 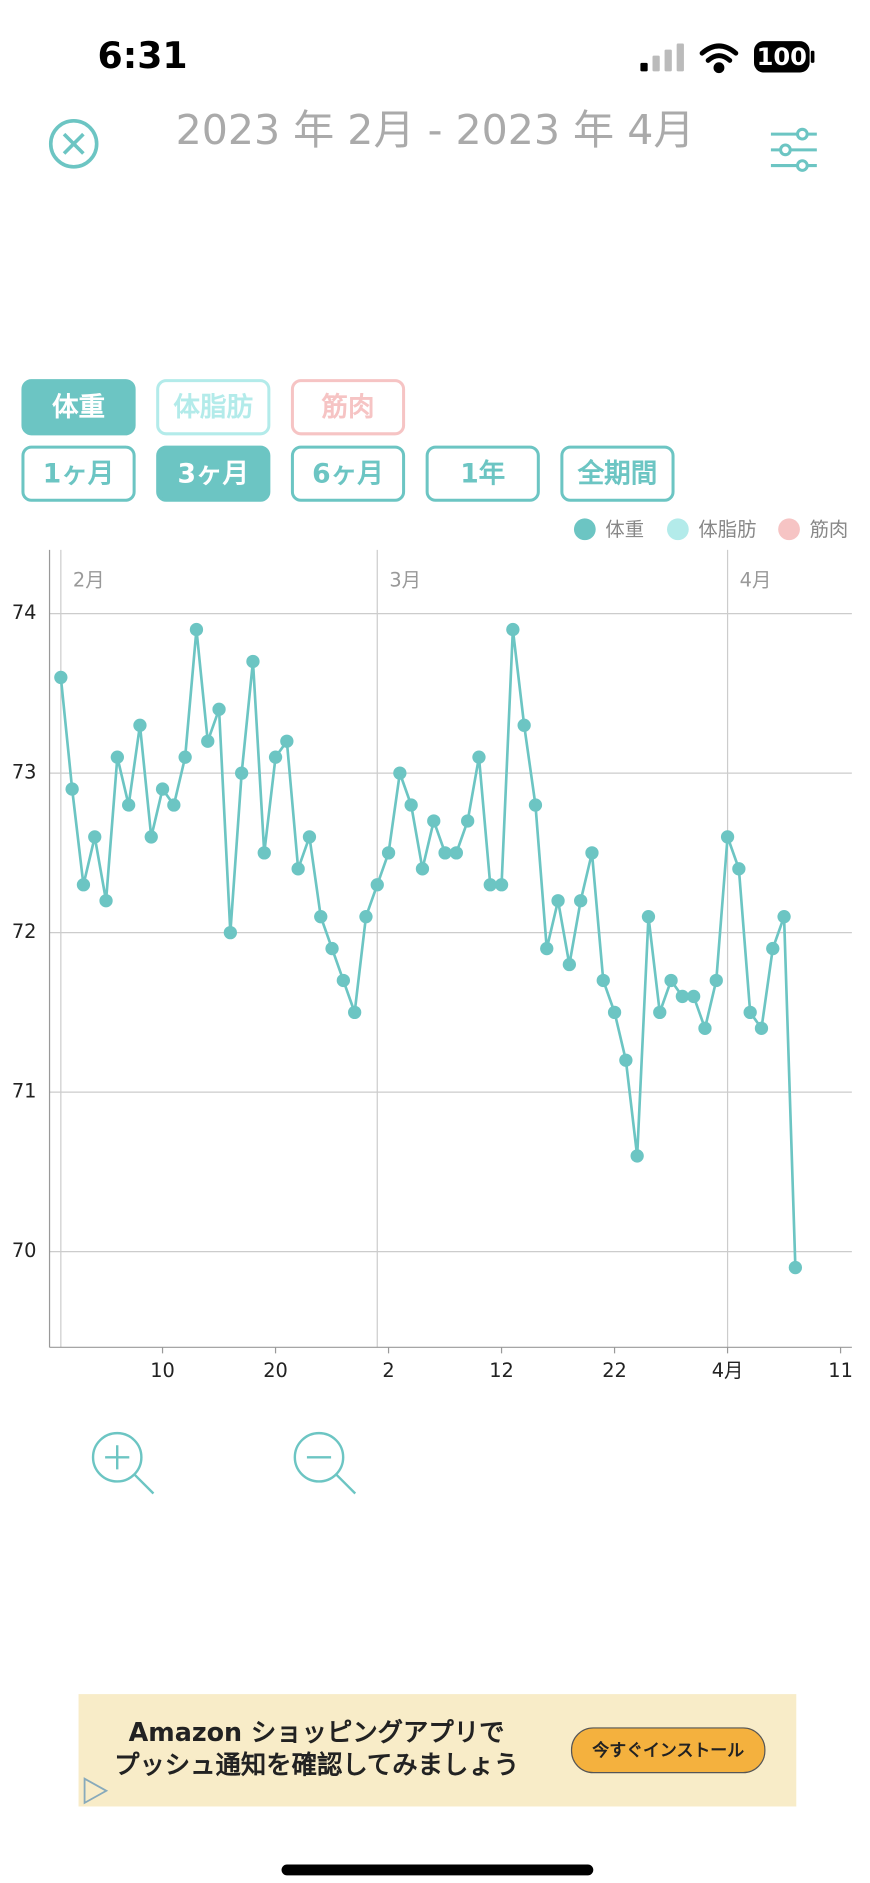 I want to click on metric-tab-label: 体脂肪, so click(x=213, y=407).